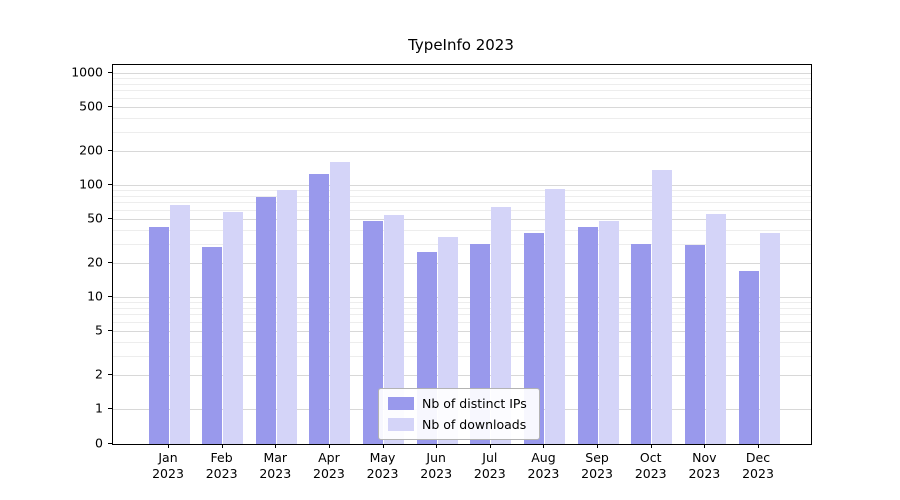 The image size is (900, 500). What do you see at coordinates (401, 424) in the screenshot?
I see `legend-swatch-downloads` at bounding box center [401, 424].